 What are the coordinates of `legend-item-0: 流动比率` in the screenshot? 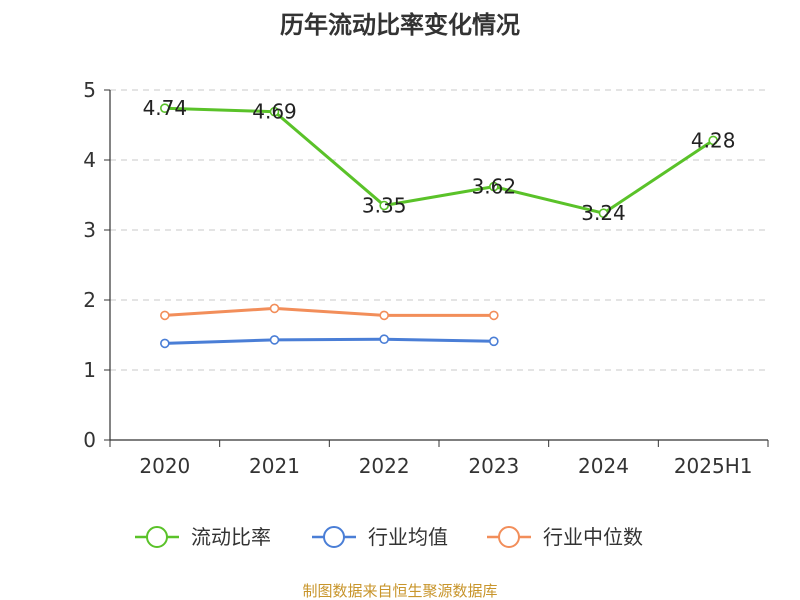 It's located at (203, 537).